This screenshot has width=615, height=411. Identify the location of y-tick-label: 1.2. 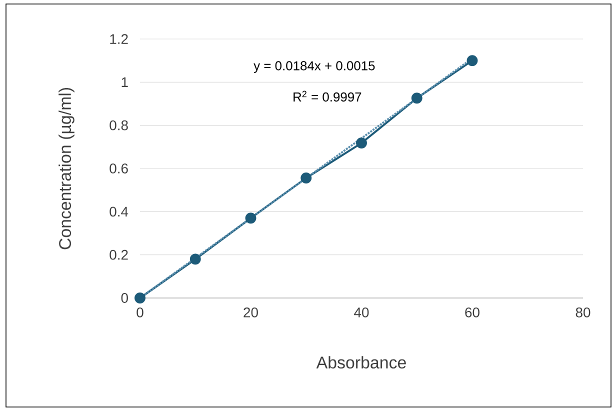
(119, 39).